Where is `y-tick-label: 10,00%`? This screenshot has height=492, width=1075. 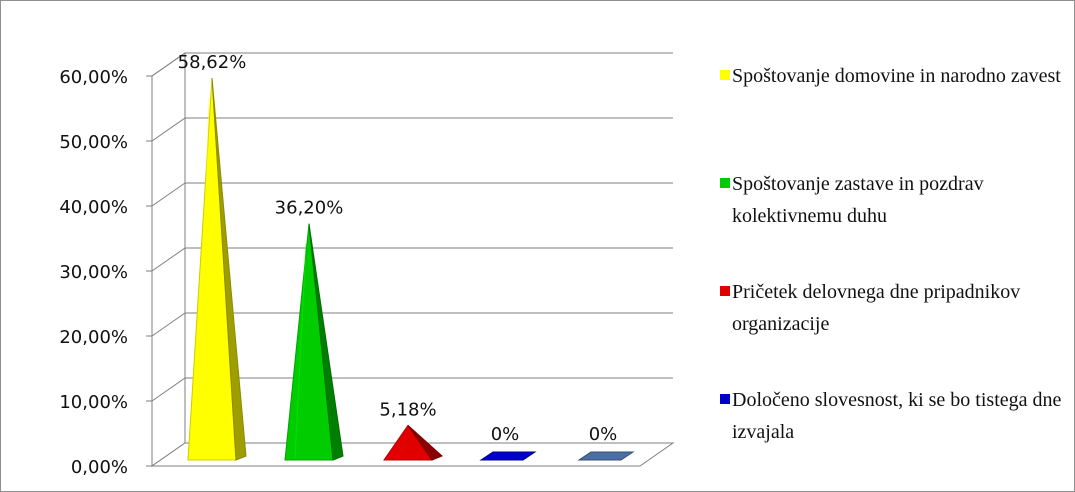
y-tick-label: 10,00% is located at coordinates (93, 402).